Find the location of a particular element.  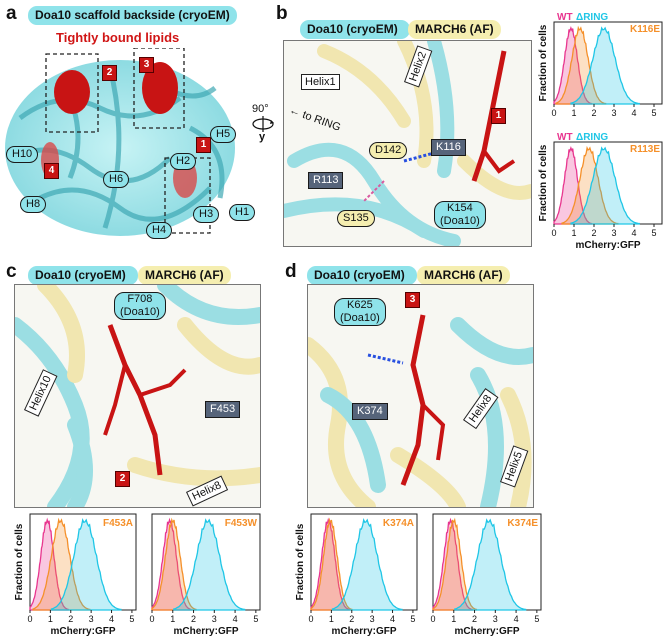

series-f453w is located at coordinates (174, 564).